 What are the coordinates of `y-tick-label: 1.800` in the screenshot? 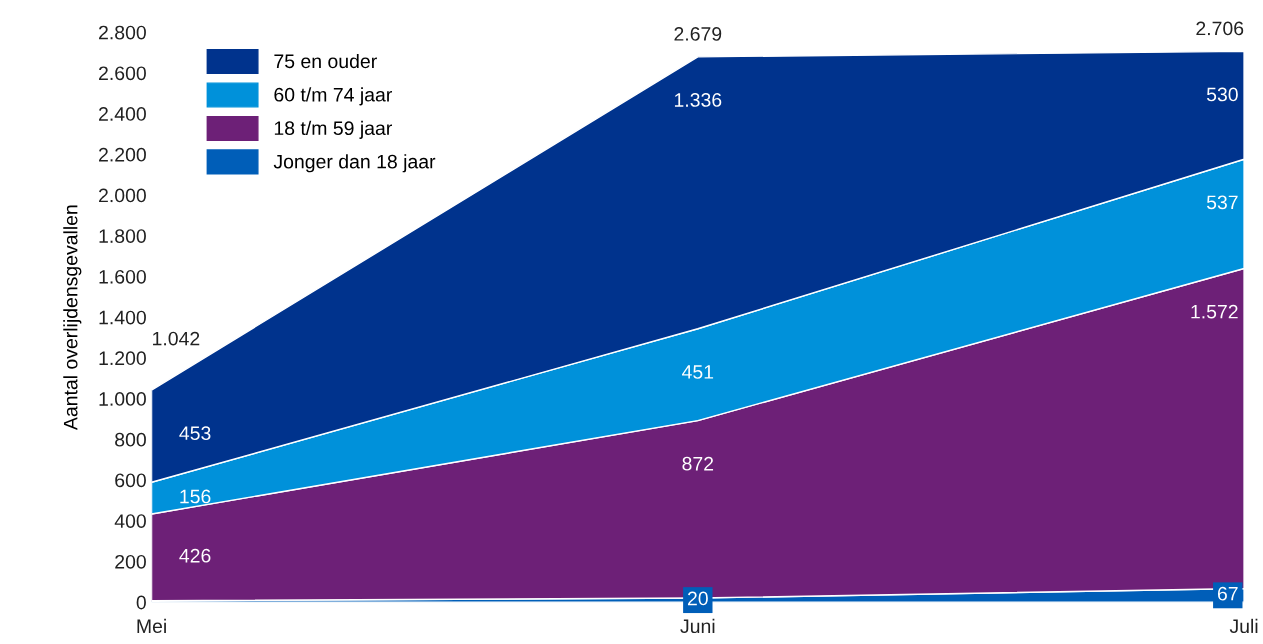 It's located at (122, 236).